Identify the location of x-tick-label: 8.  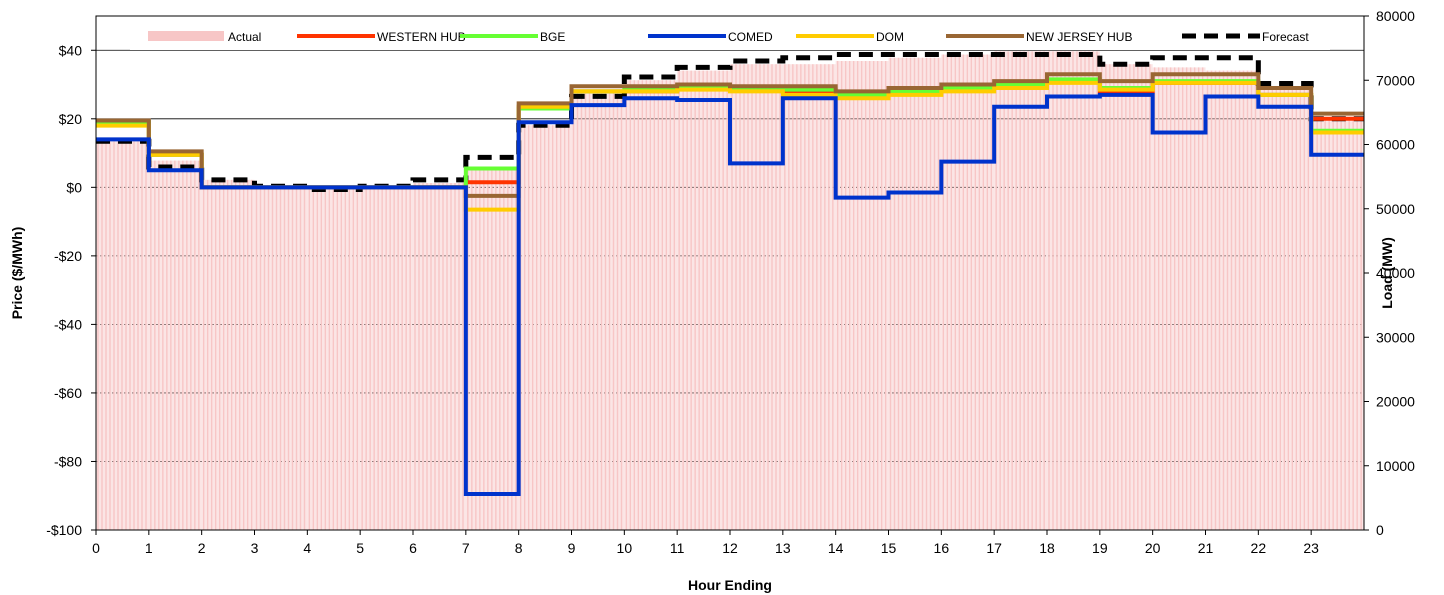
(519, 548).